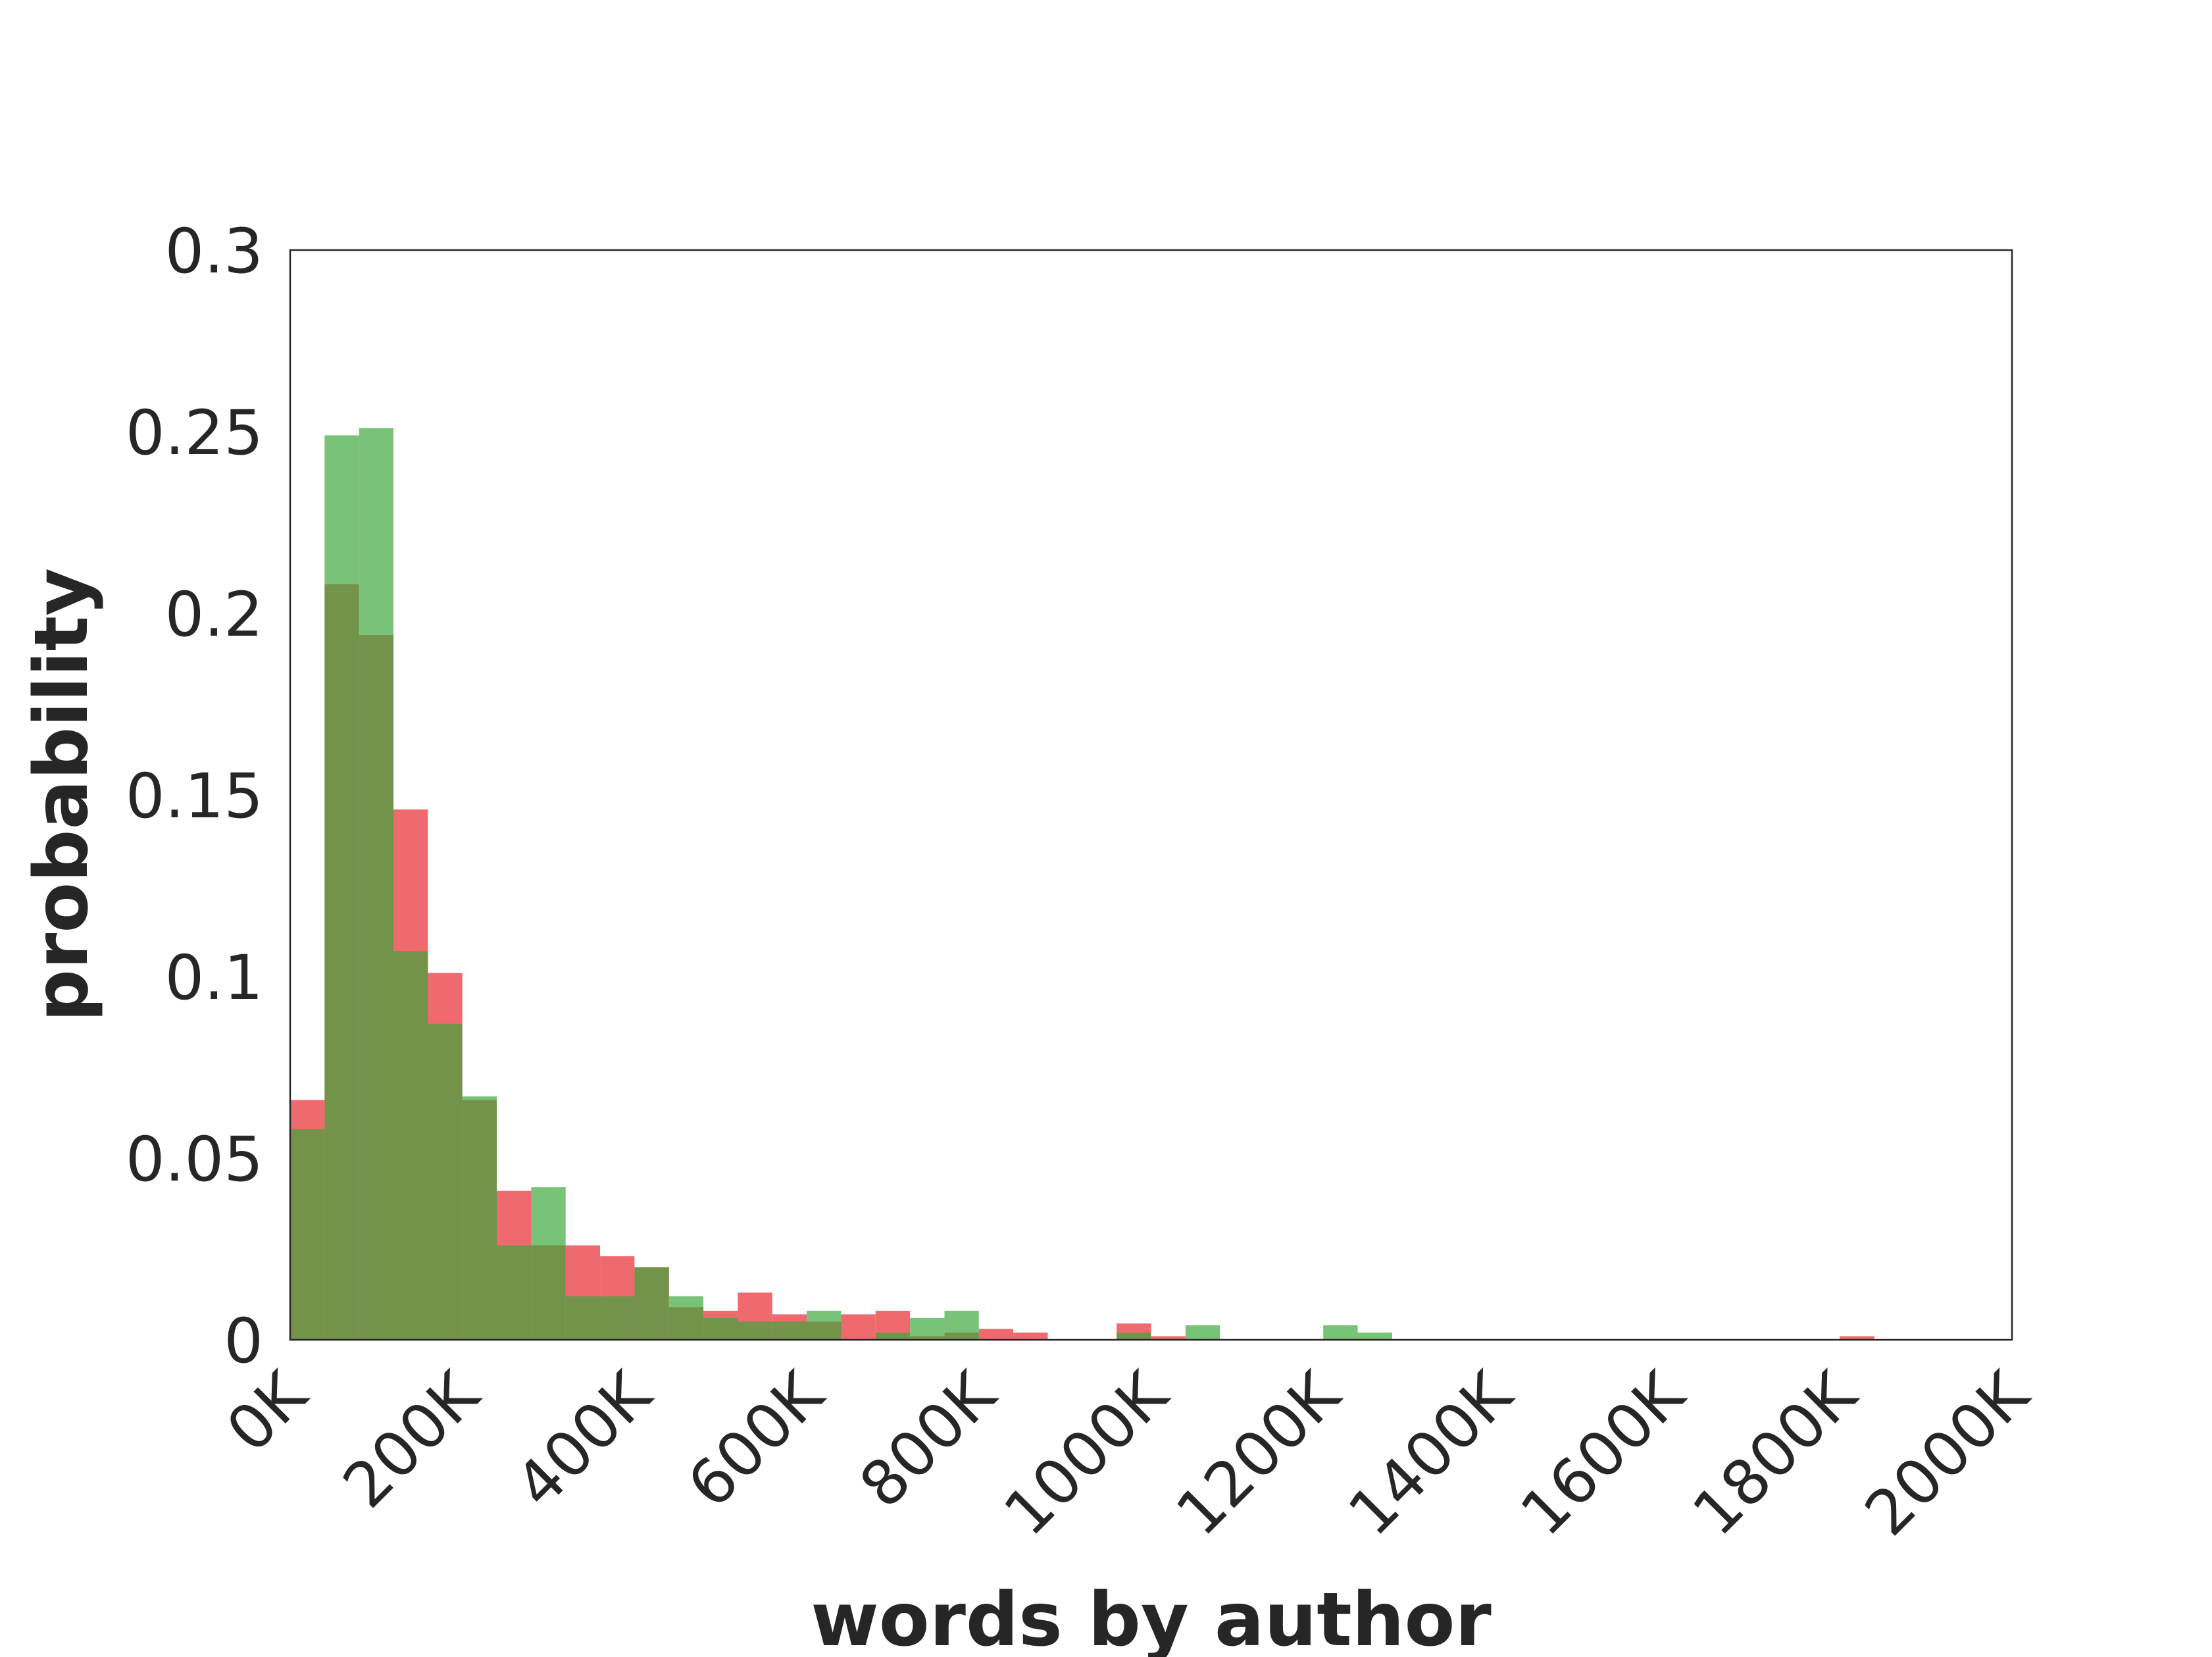  I want to click on y-tick-label: 0, so click(243, 1342).